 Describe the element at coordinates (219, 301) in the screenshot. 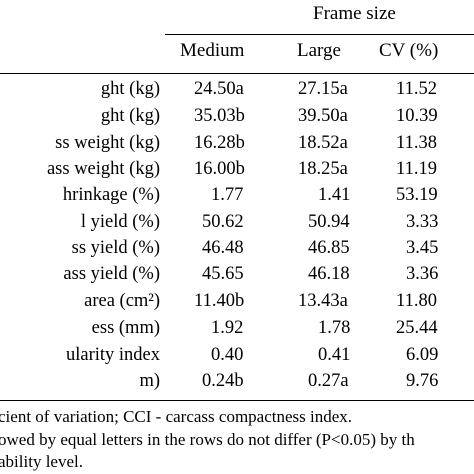

I see `cell-medium: 11.40b` at that location.